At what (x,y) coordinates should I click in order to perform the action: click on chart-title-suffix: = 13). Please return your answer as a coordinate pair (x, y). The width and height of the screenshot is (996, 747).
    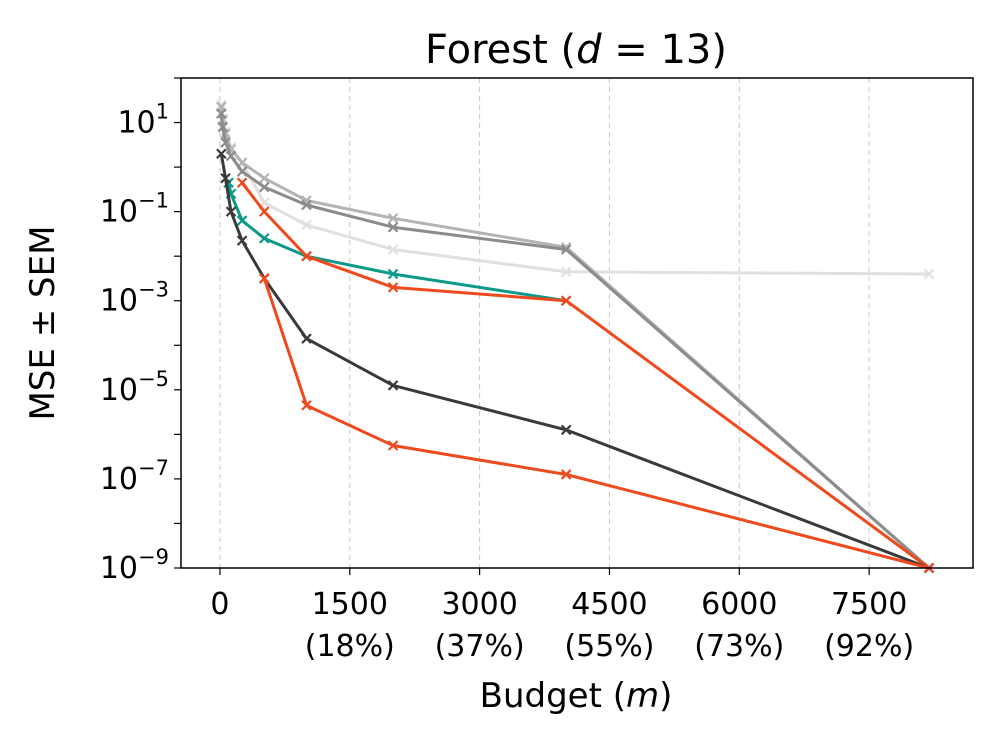
    Looking at the image, I should click on (664, 50).